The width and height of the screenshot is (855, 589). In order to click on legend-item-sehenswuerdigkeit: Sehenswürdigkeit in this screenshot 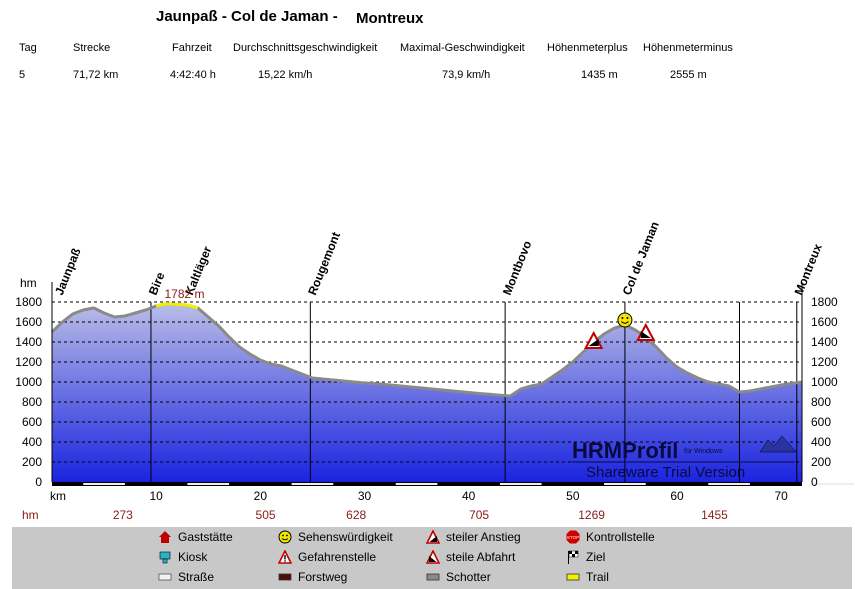, I will do `click(335, 537)`.